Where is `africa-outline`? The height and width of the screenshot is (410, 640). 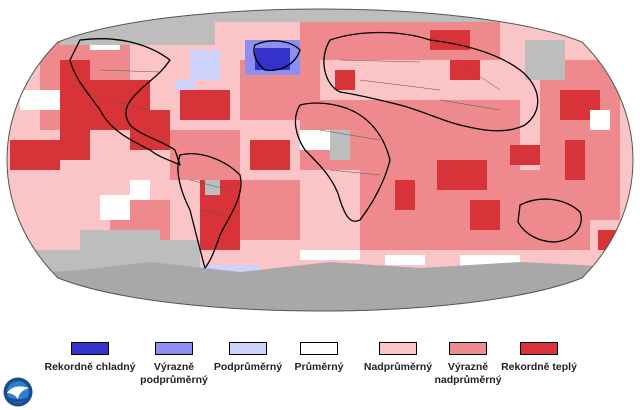 africa-outline is located at coordinates (342, 162).